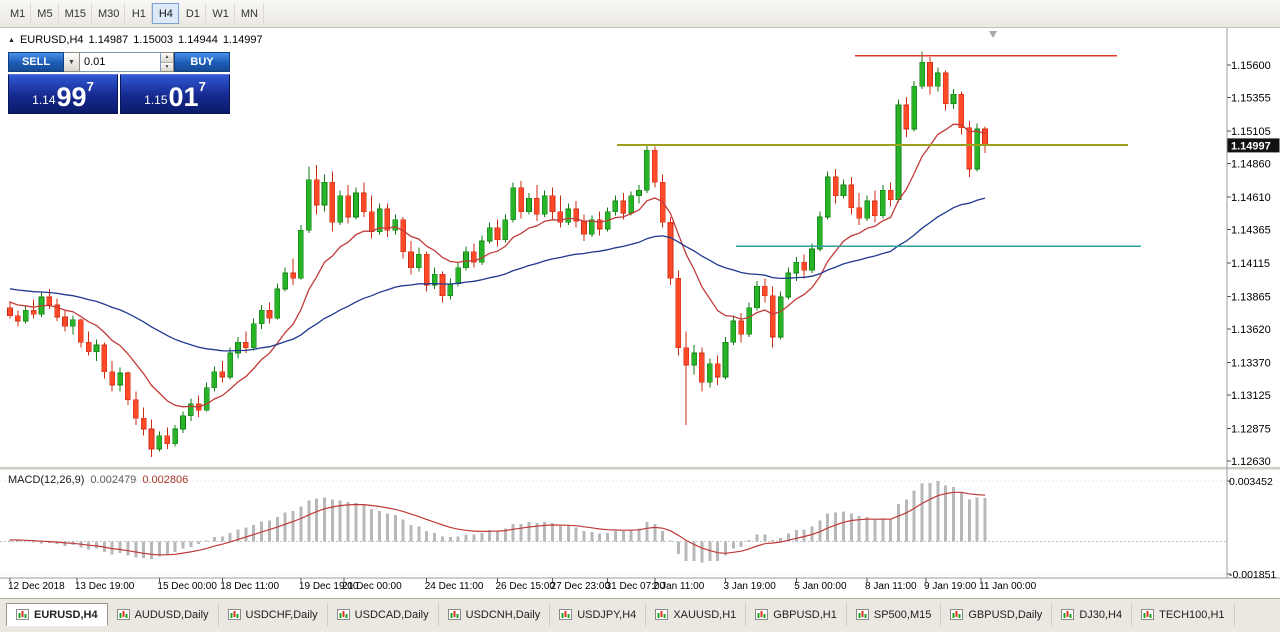 The image size is (1280, 632). I want to click on timeframe-m15: M15, so click(75, 13).